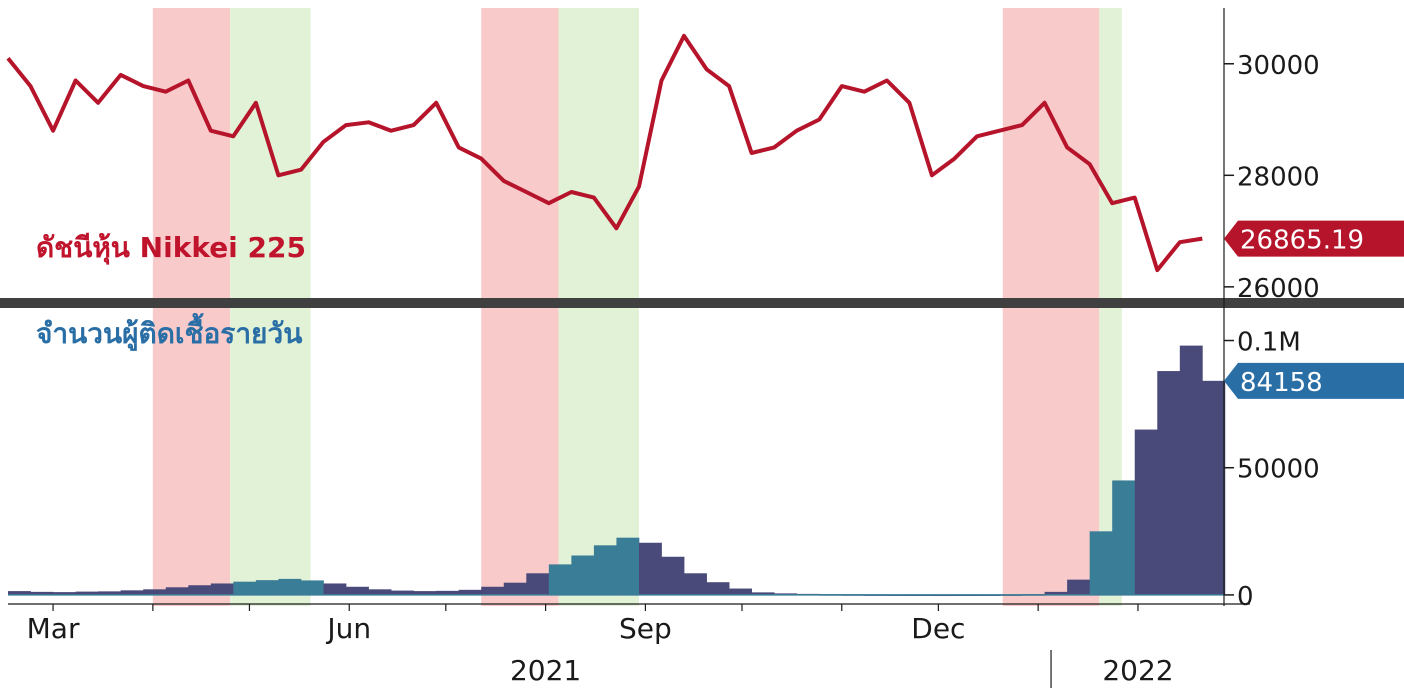  I want to click on cases-tick-label: 0, so click(1245, 597).